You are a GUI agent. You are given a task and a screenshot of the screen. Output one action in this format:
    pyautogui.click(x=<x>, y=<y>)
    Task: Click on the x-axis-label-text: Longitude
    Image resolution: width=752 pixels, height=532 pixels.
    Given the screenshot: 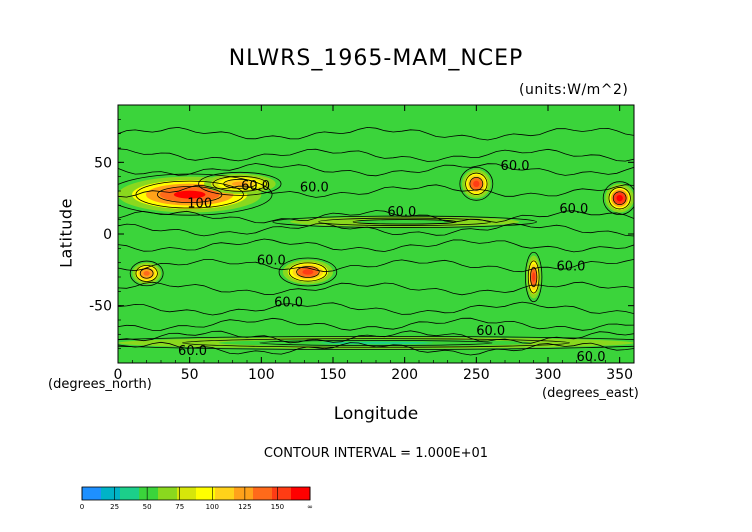 What is the action you would take?
    pyautogui.click(x=376, y=414)
    